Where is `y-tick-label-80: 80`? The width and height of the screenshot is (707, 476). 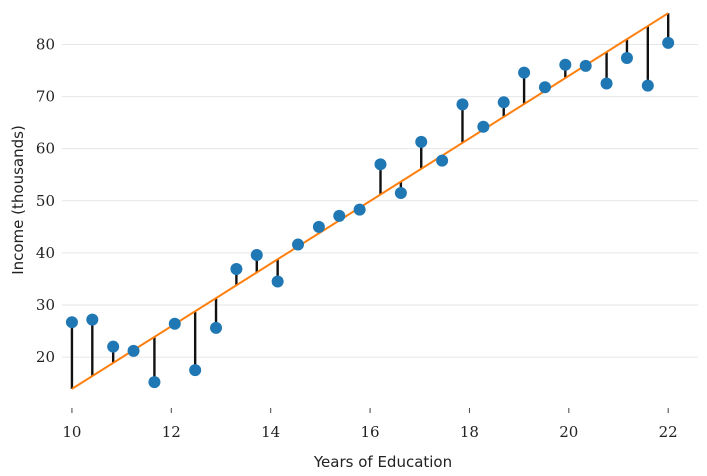 y-tick-label-80: 80 is located at coordinates (45, 44).